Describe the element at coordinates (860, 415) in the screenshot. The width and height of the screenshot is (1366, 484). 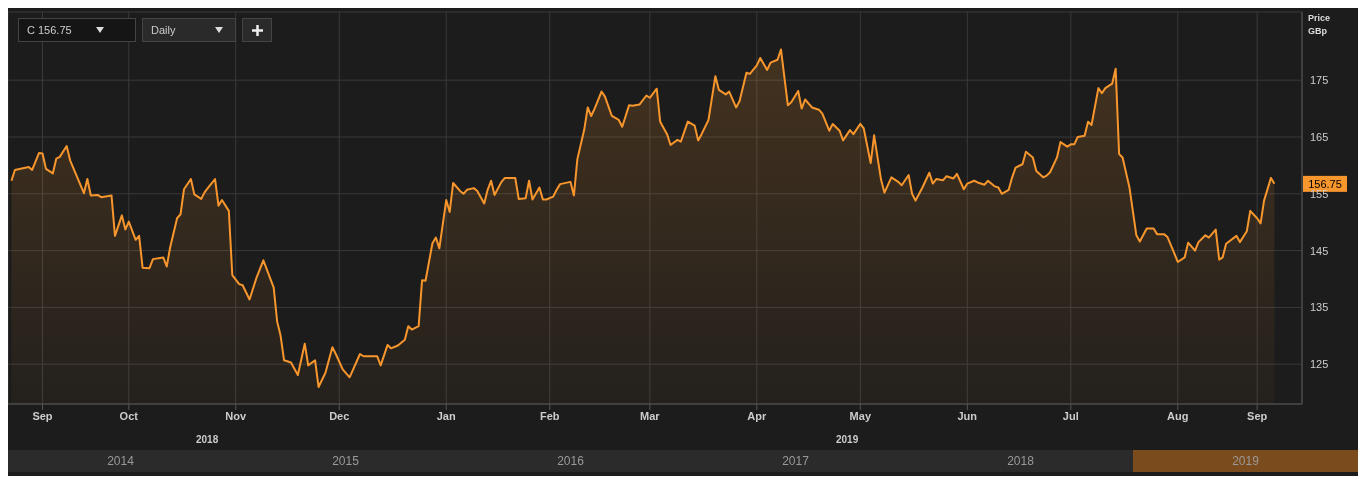
I see `x-tick-label: May` at that location.